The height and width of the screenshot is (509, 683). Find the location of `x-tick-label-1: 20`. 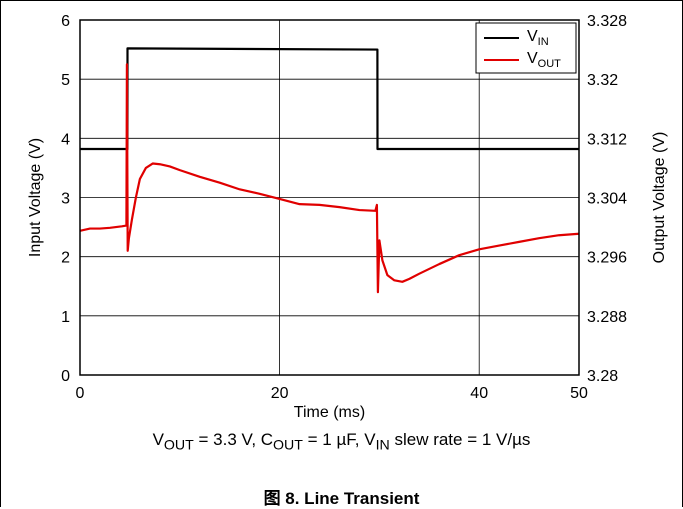

x-tick-label-1: 20 is located at coordinates (280, 393).